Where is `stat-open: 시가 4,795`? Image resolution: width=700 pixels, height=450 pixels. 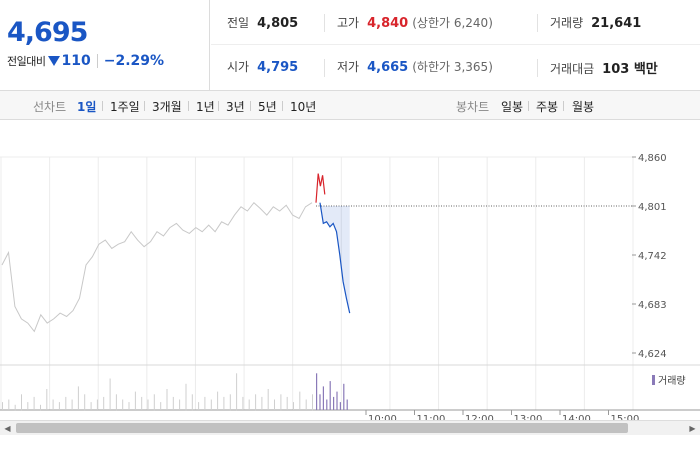
stat-open: 시가 4,795 is located at coordinates (262, 68).